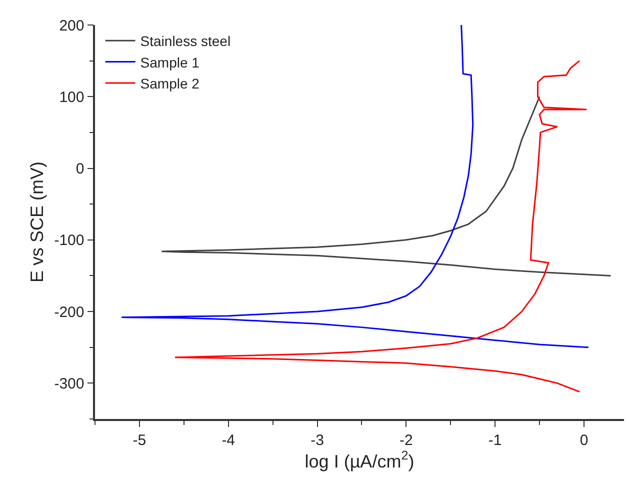 This screenshot has height=479, width=629. I want to click on y-axis-title: E vs SCE (mV), so click(36, 222).